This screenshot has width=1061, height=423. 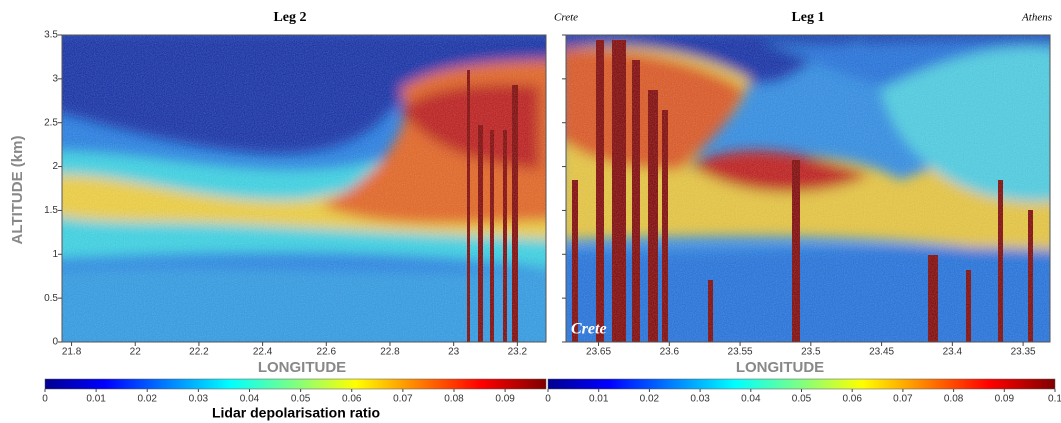 What do you see at coordinates (811, 352) in the screenshot?
I see `x-tick-label: 23.5` at bounding box center [811, 352].